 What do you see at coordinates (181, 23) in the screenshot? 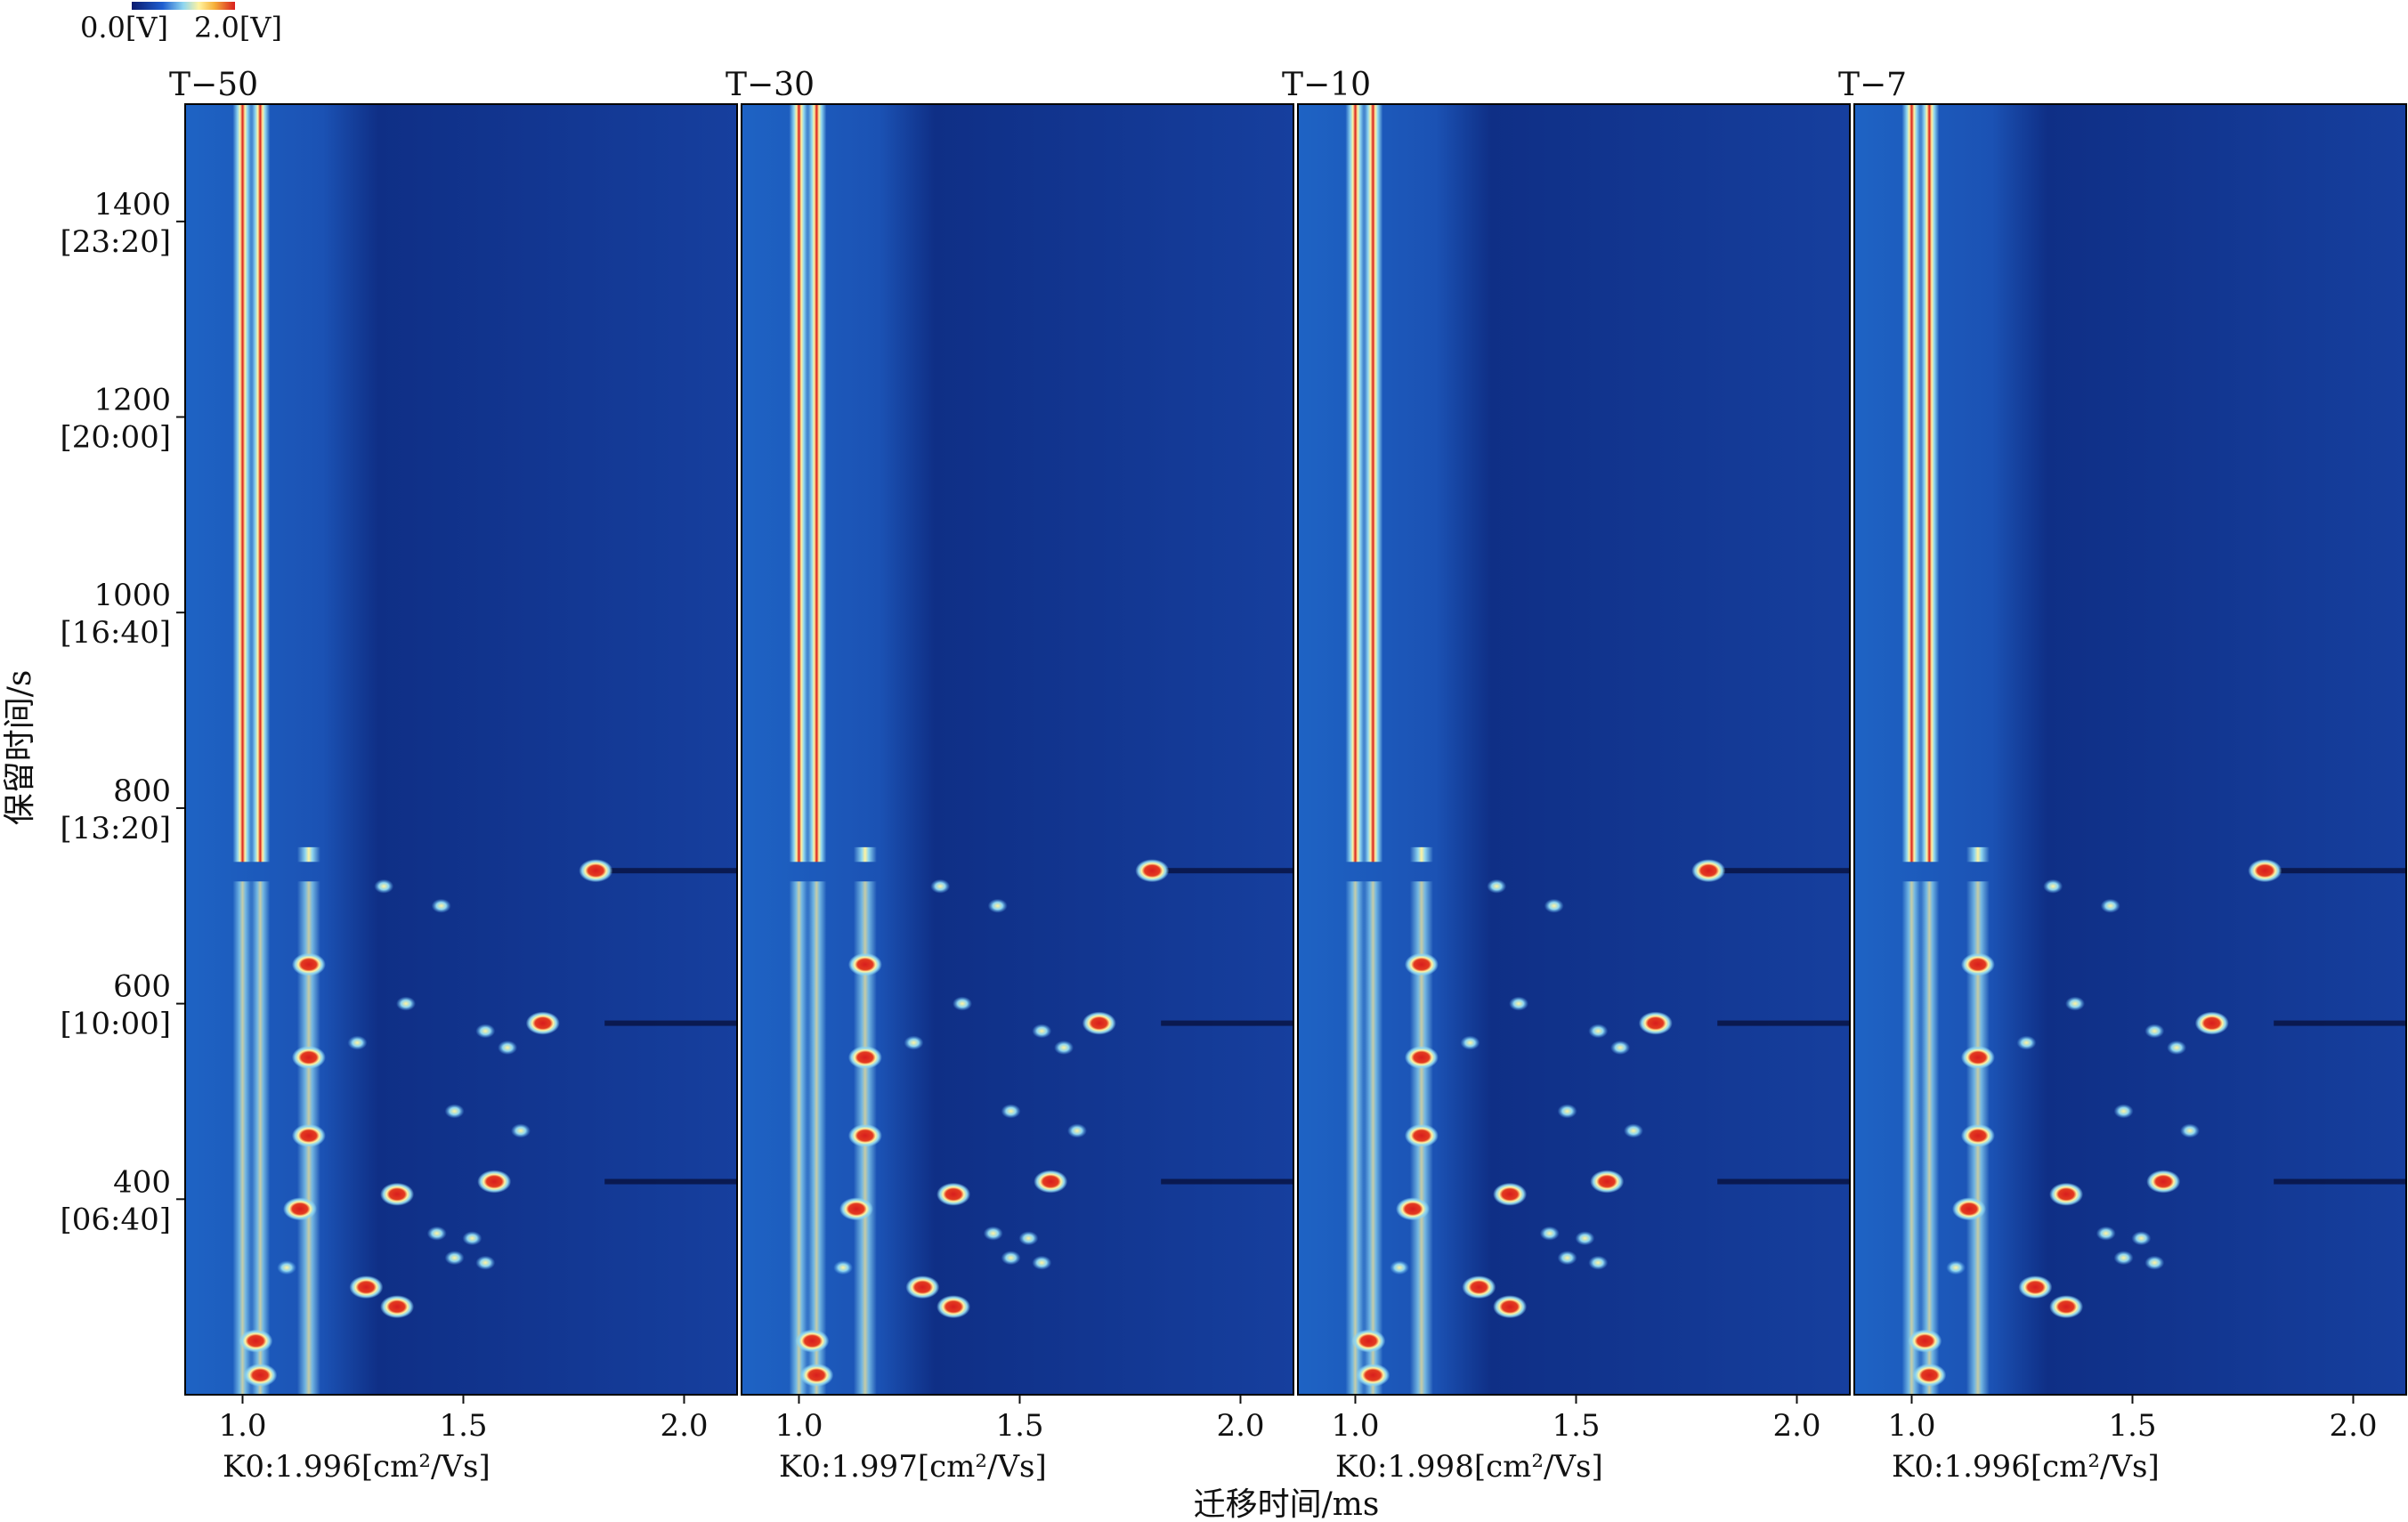
I see `colorbar: 0.0[V] 2.0[V]` at bounding box center [181, 23].